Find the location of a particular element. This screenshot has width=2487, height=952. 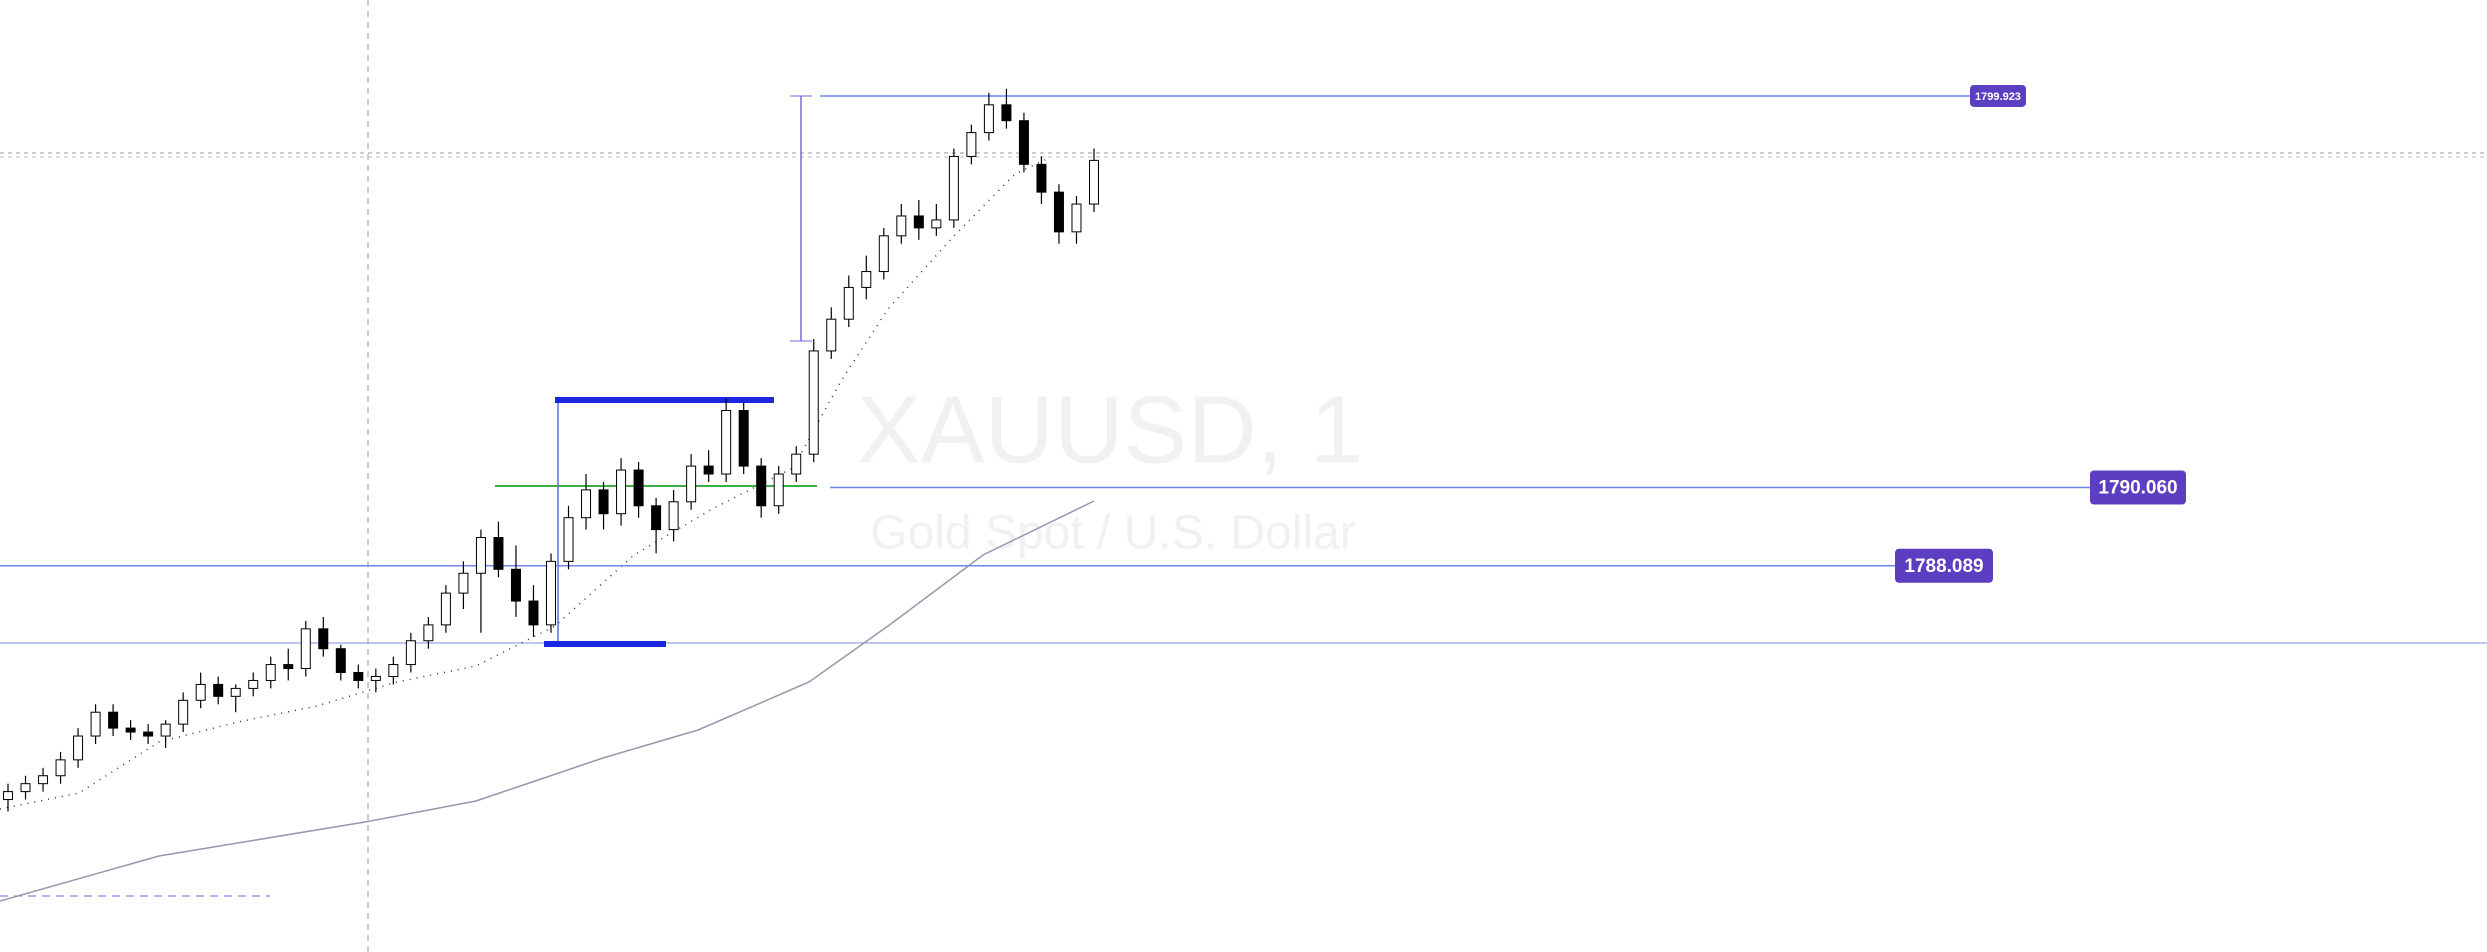

level-label: 1799.923 is located at coordinates (1998, 97).